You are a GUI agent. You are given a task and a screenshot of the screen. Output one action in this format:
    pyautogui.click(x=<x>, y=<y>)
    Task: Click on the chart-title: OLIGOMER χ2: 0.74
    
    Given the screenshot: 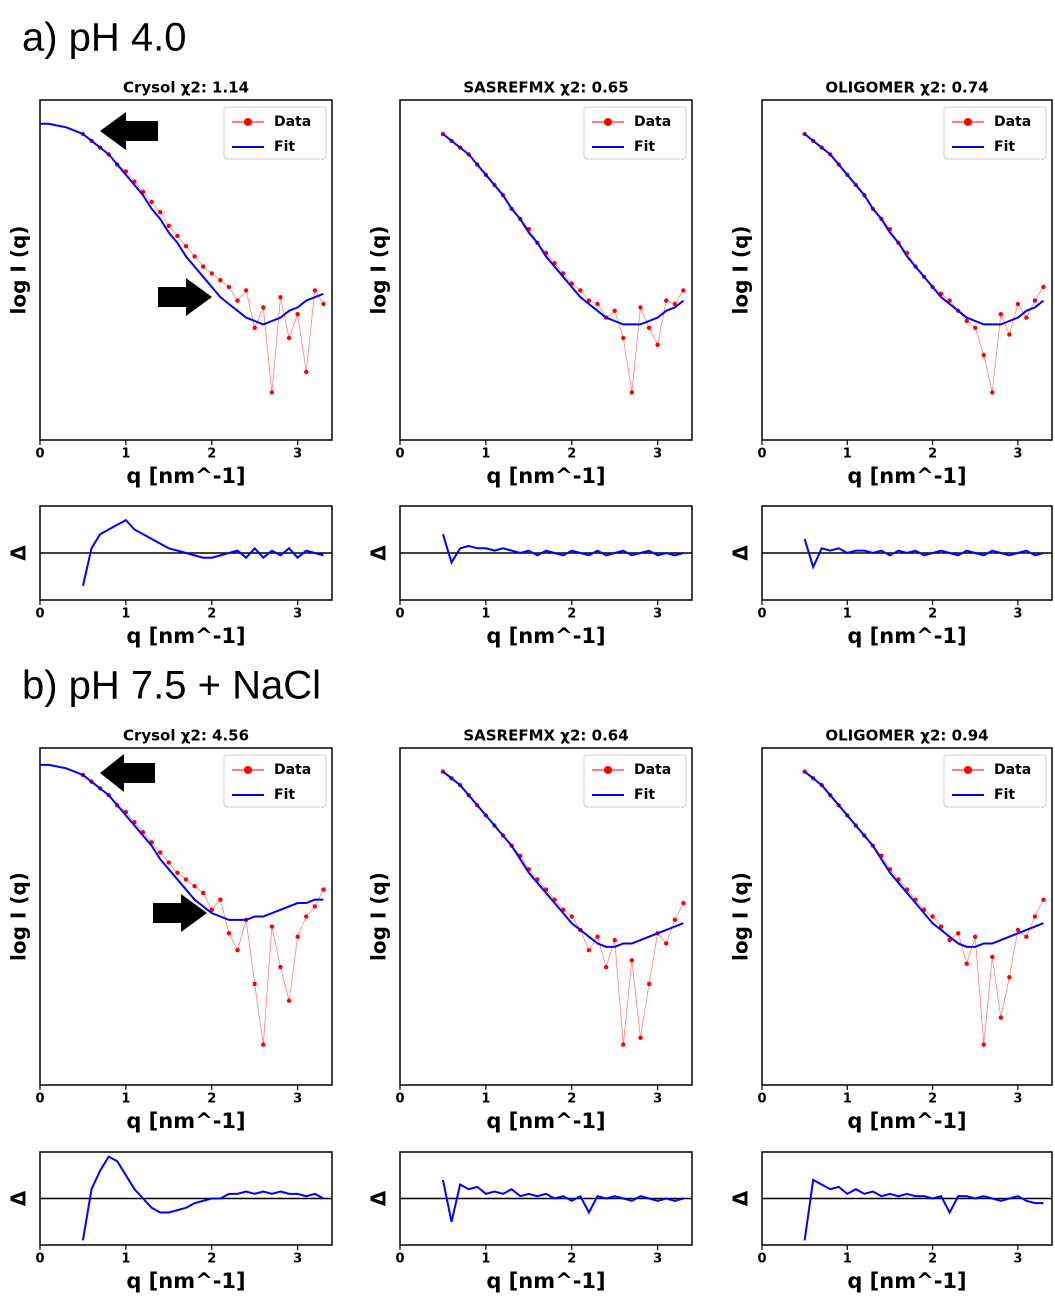 What is the action you would take?
    pyautogui.click(x=906, y=88)
    